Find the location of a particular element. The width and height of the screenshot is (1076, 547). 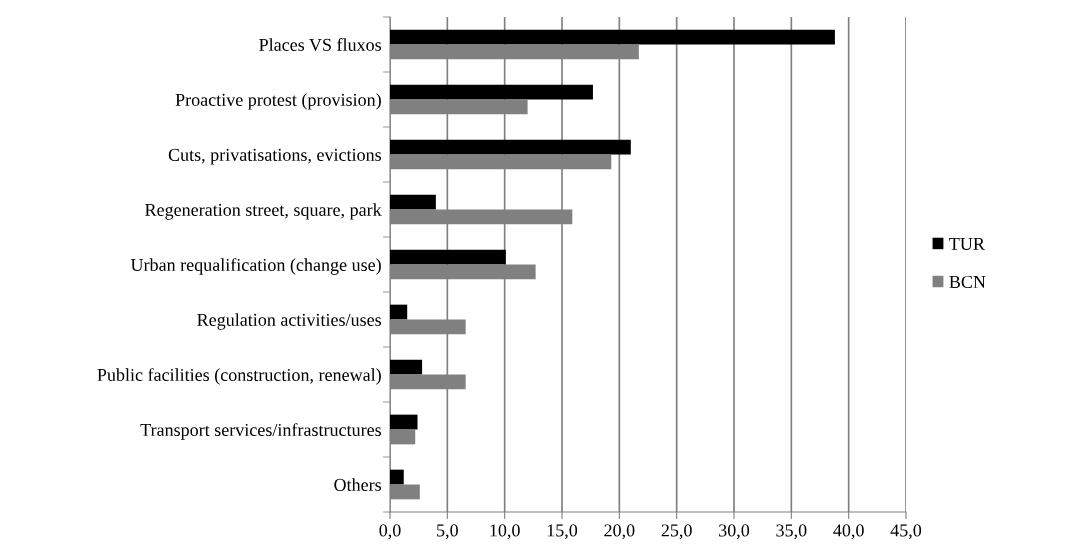

legend-label: TUR is located at coordinates (967, 244).